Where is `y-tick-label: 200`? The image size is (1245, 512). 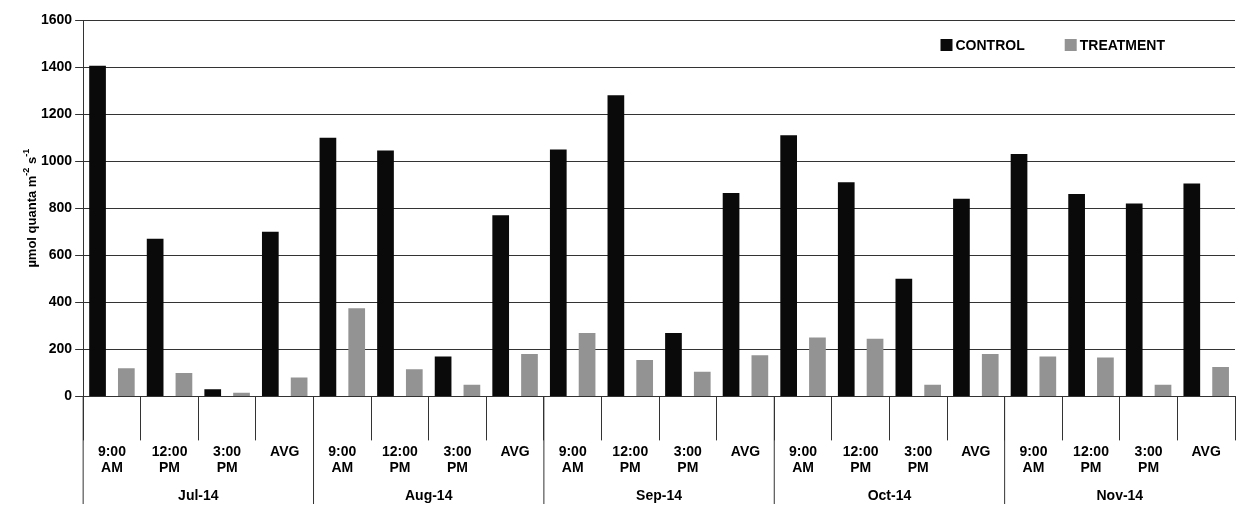
y-tick-label: 200 is located at coordinates (60, 348).